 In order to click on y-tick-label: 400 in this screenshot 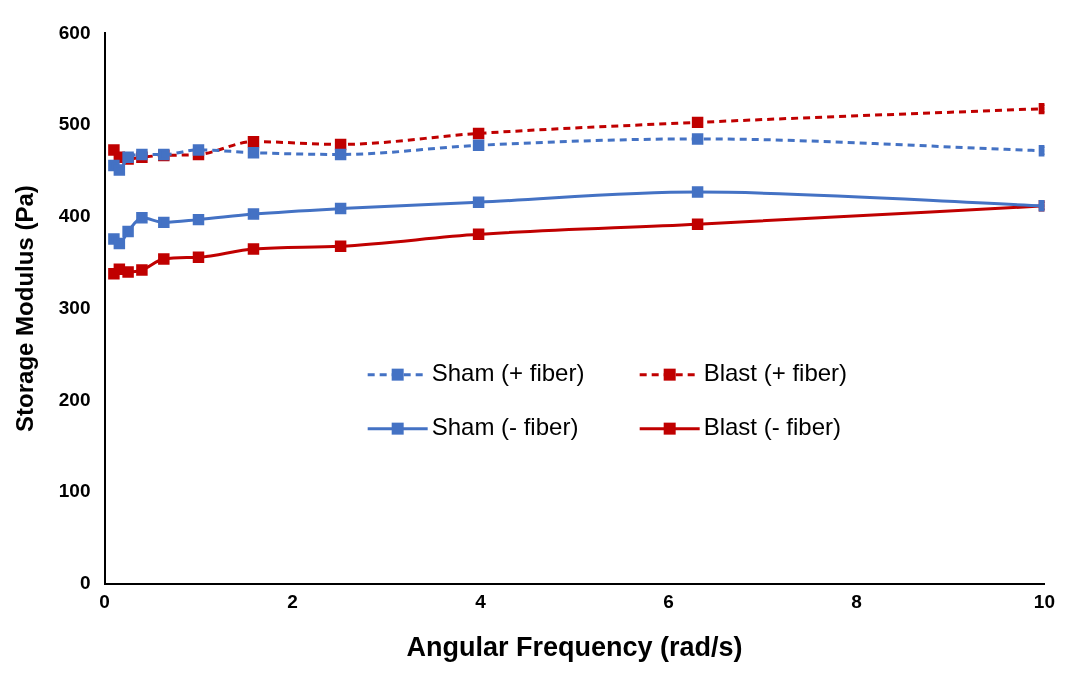, I will do `click(74, 216)`.